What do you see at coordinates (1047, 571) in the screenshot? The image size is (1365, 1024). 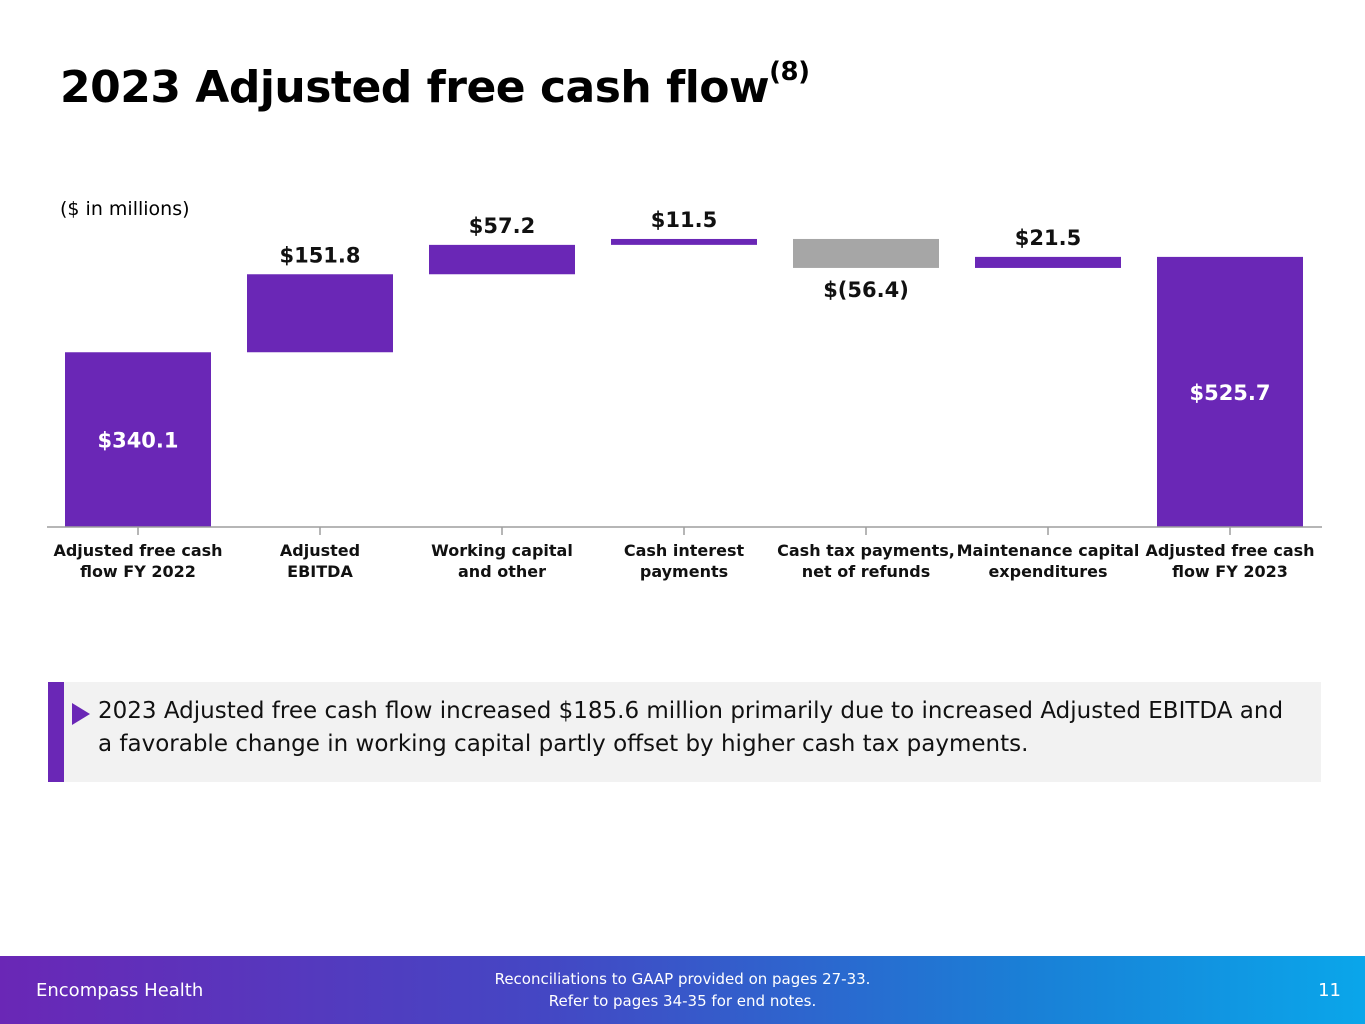 I see `category-label-6-line-2: expenditures` at bounding box center [1047, 571].